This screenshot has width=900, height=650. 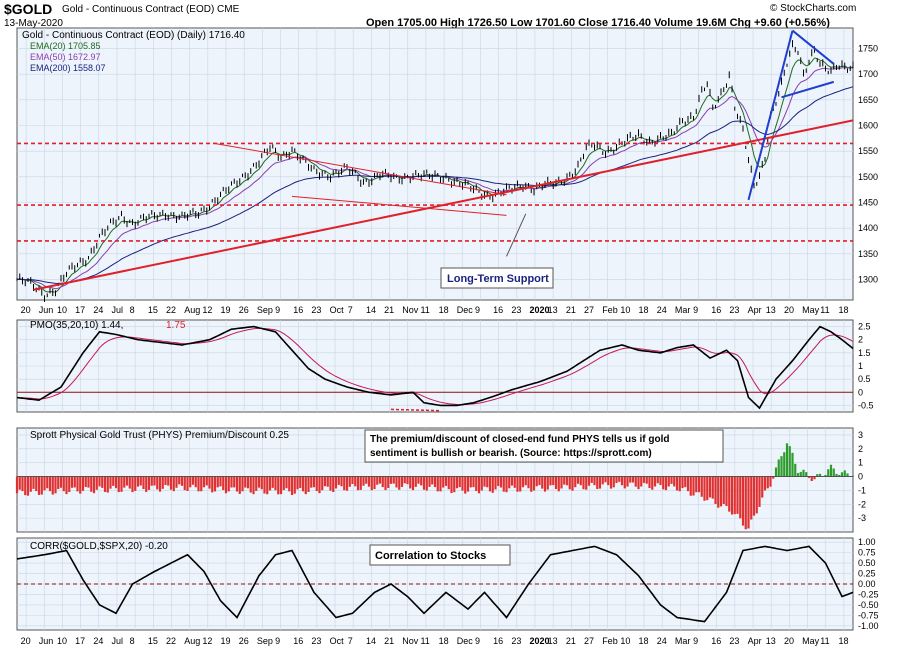 I want to click on x-tick-label: 8, so click(x=132, y=310).